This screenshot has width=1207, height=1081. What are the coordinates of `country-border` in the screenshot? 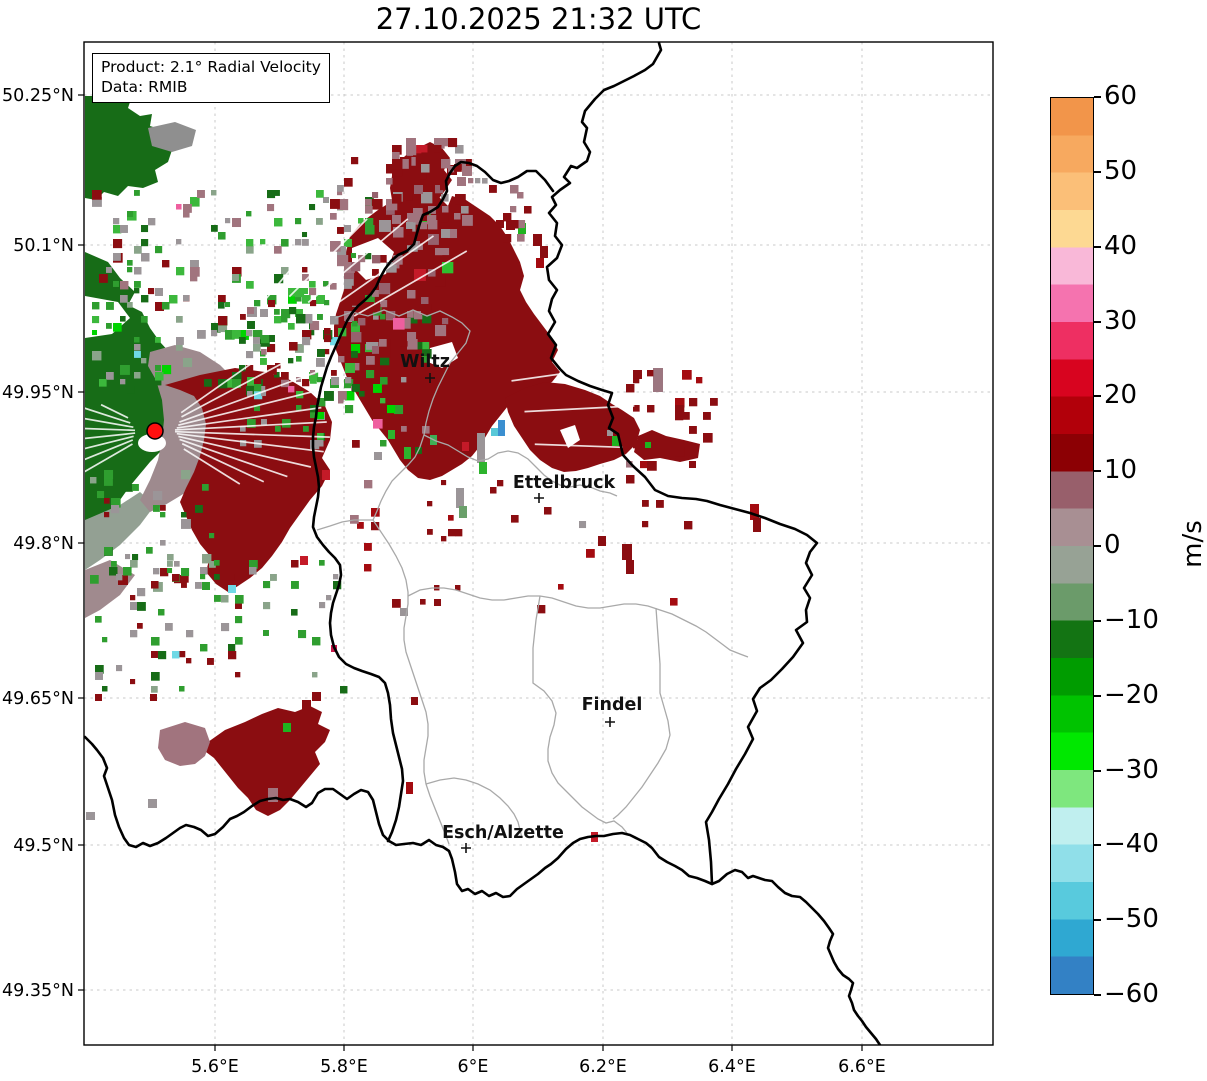 It's located at (433, 501).